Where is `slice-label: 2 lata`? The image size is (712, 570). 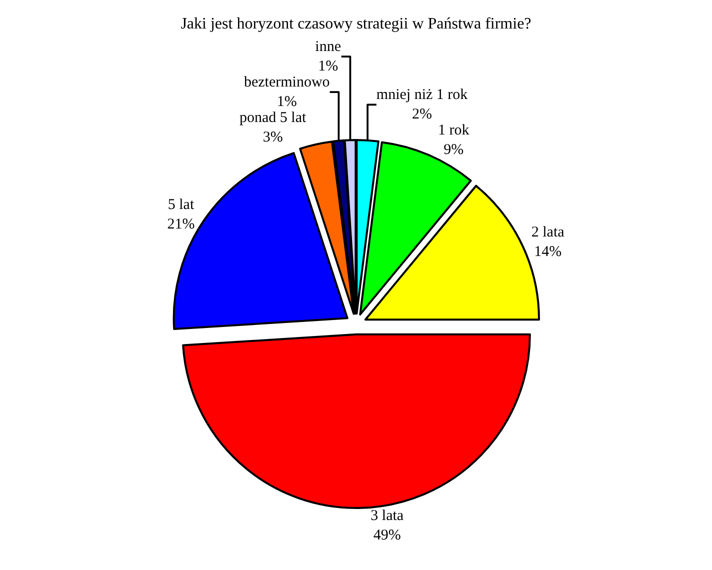 slice-label: 2 lata is located at coordinates (548, 232).